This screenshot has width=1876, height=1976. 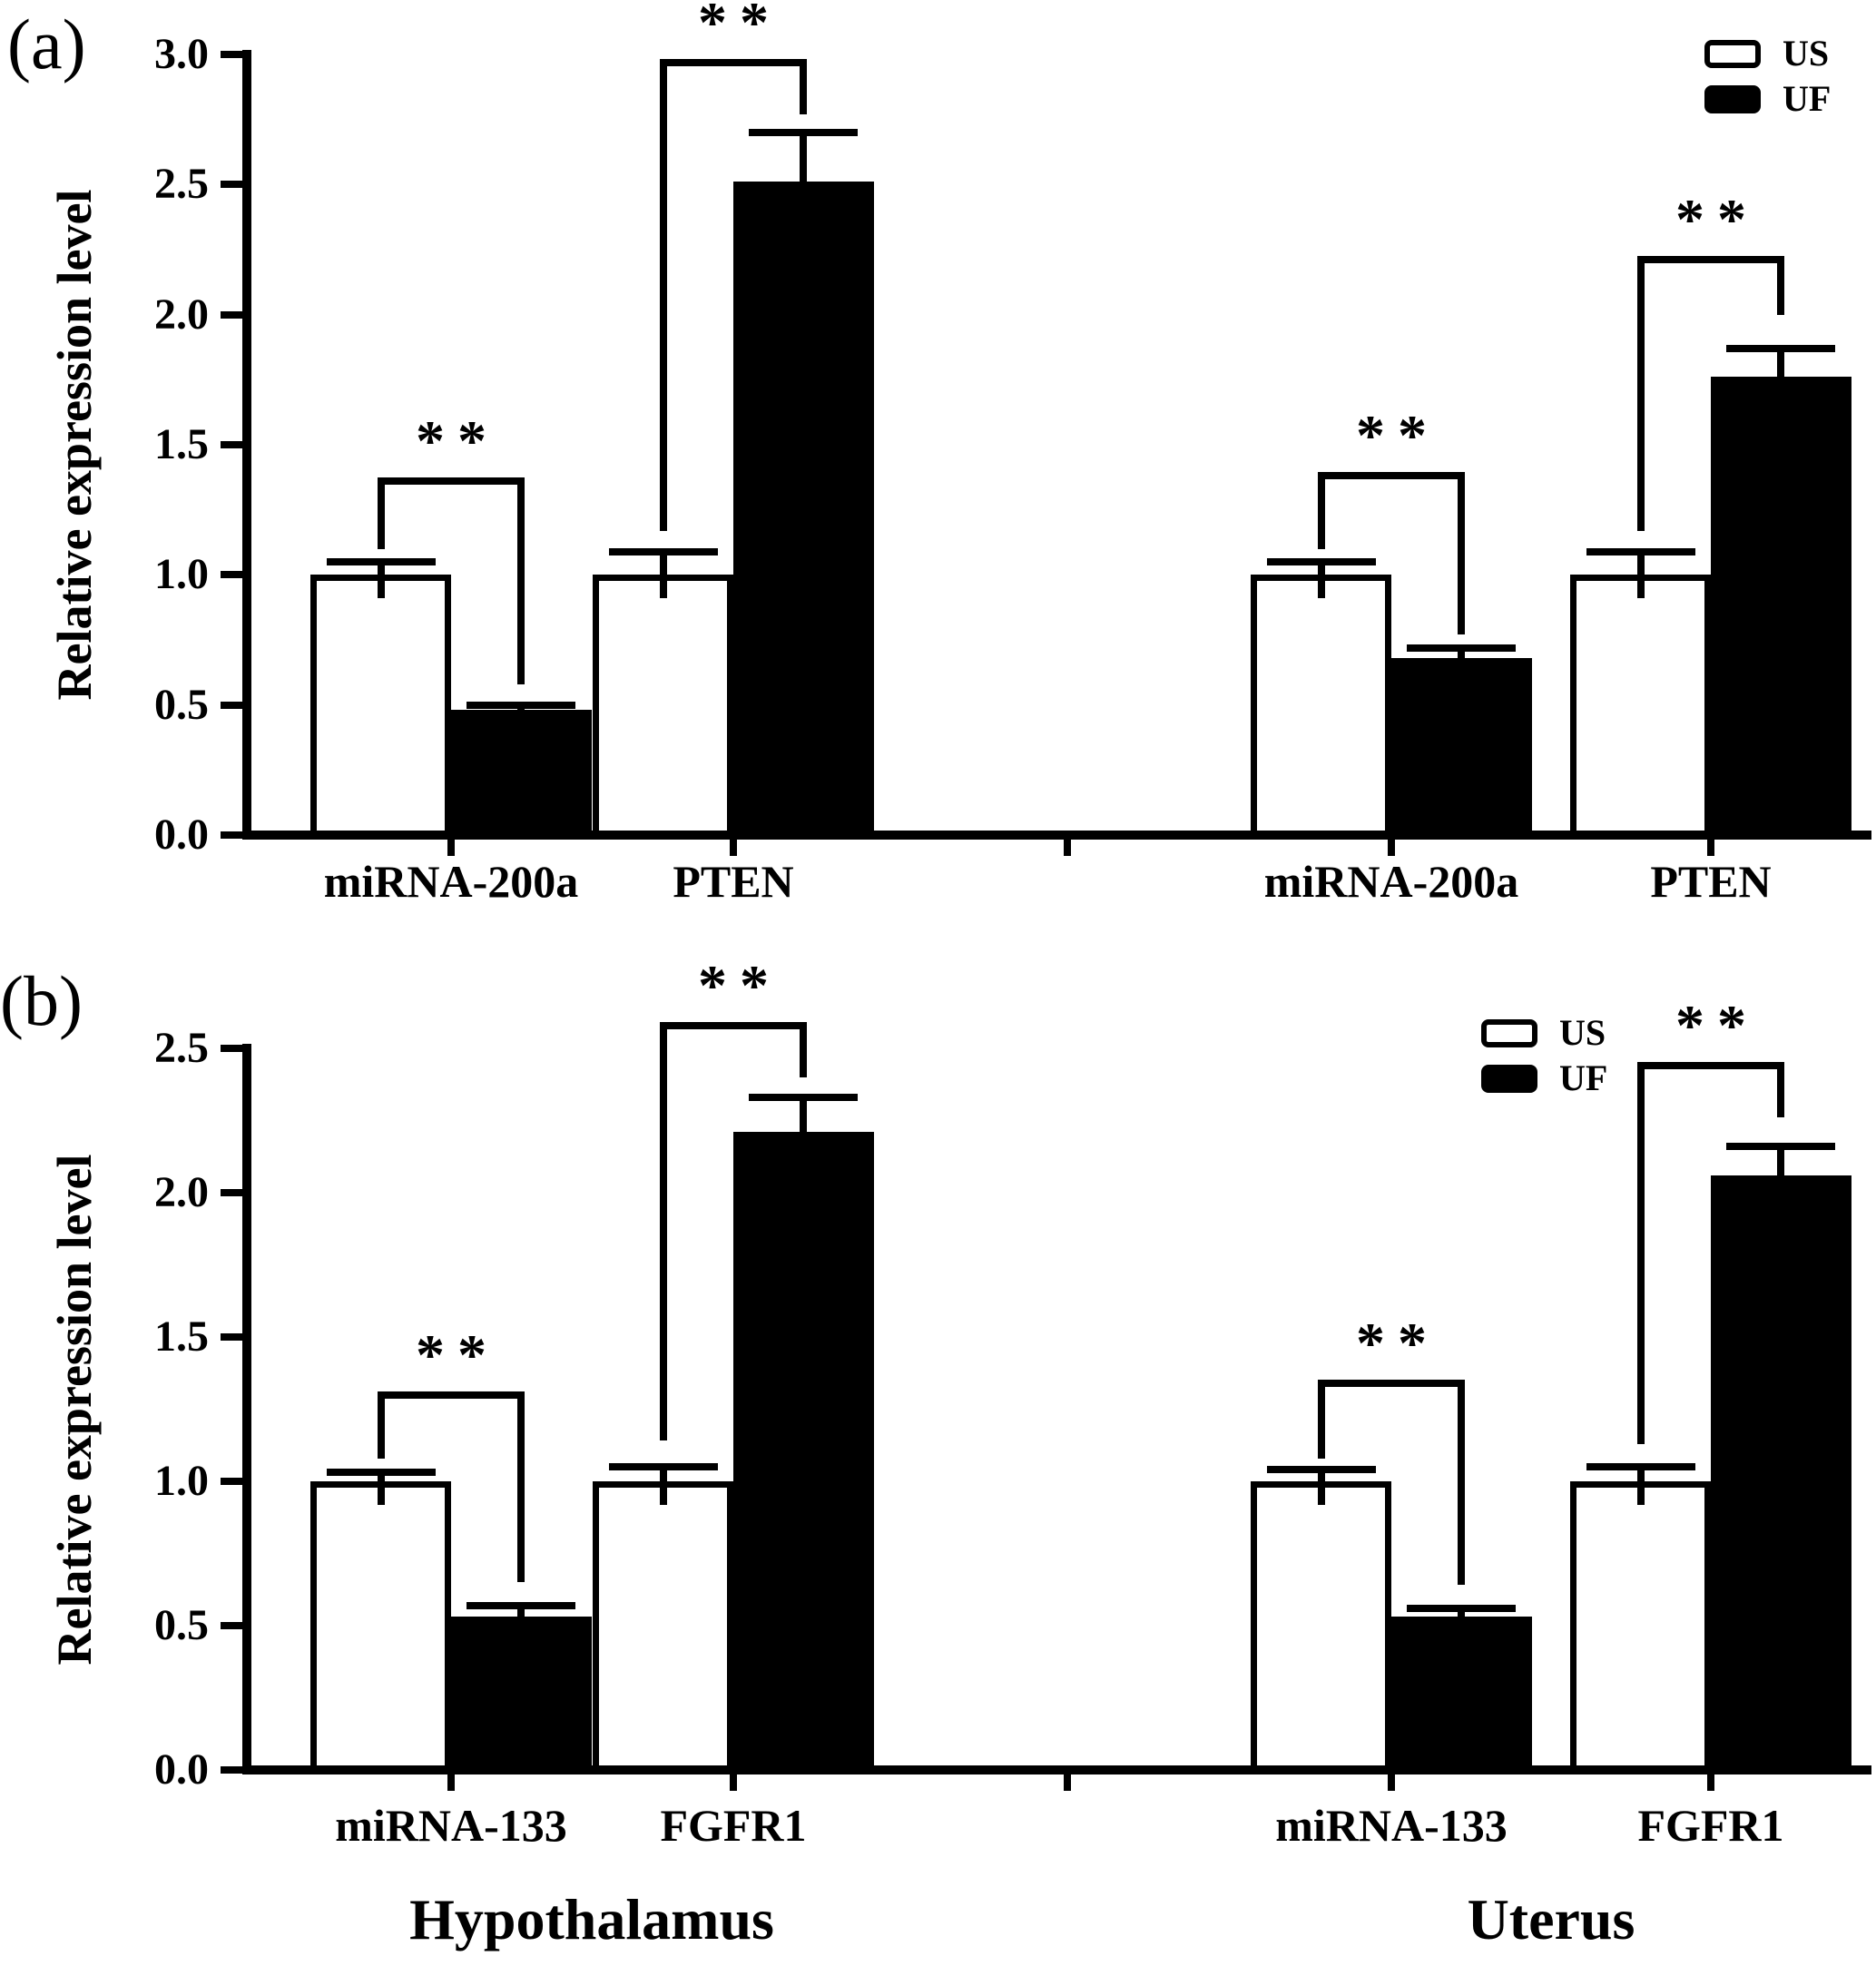 What do you see at coordinates (182, 574) in the screenshot?
I see `y-tick-label: 1.0` at bounding box center [182, 574].